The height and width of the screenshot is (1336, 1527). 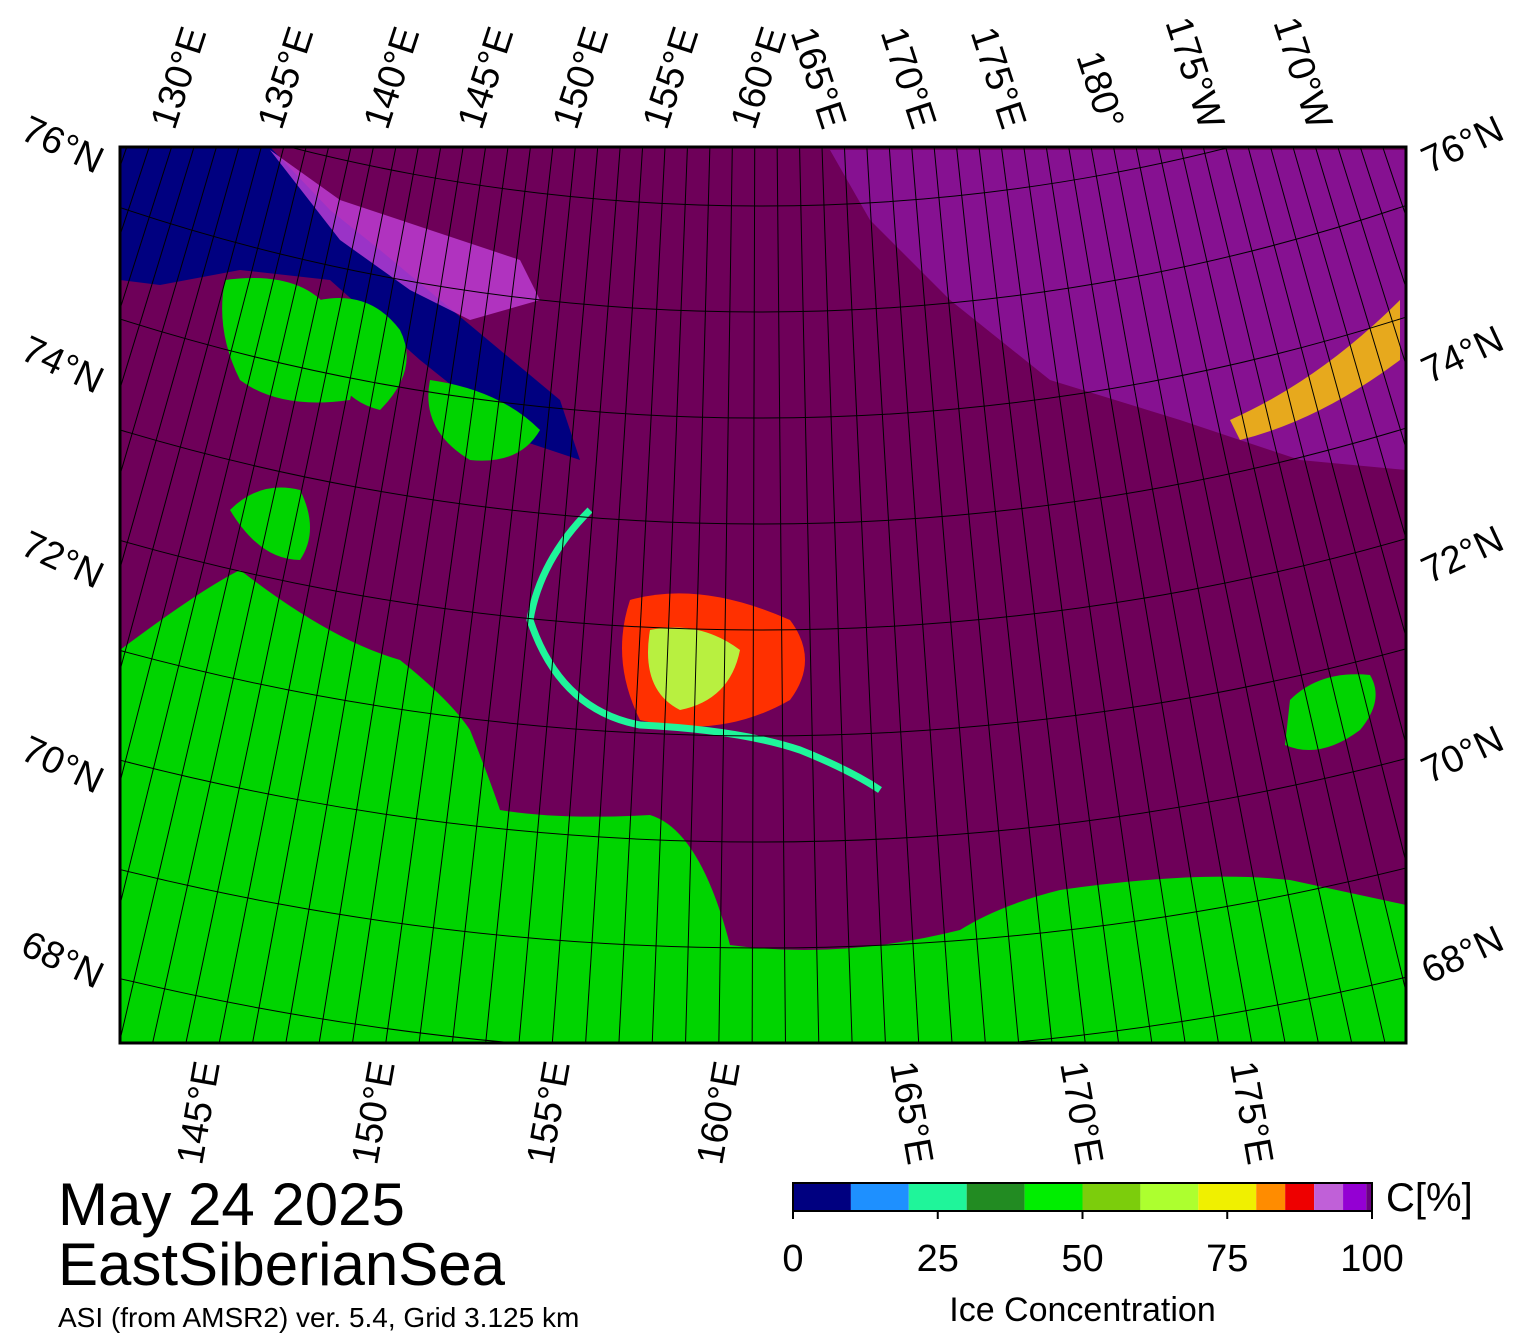 What do you see at coordinates (792, 1259) in the screenshot?
I see `colorbar-tick-label: 0` at bounding box center [792, 1259].